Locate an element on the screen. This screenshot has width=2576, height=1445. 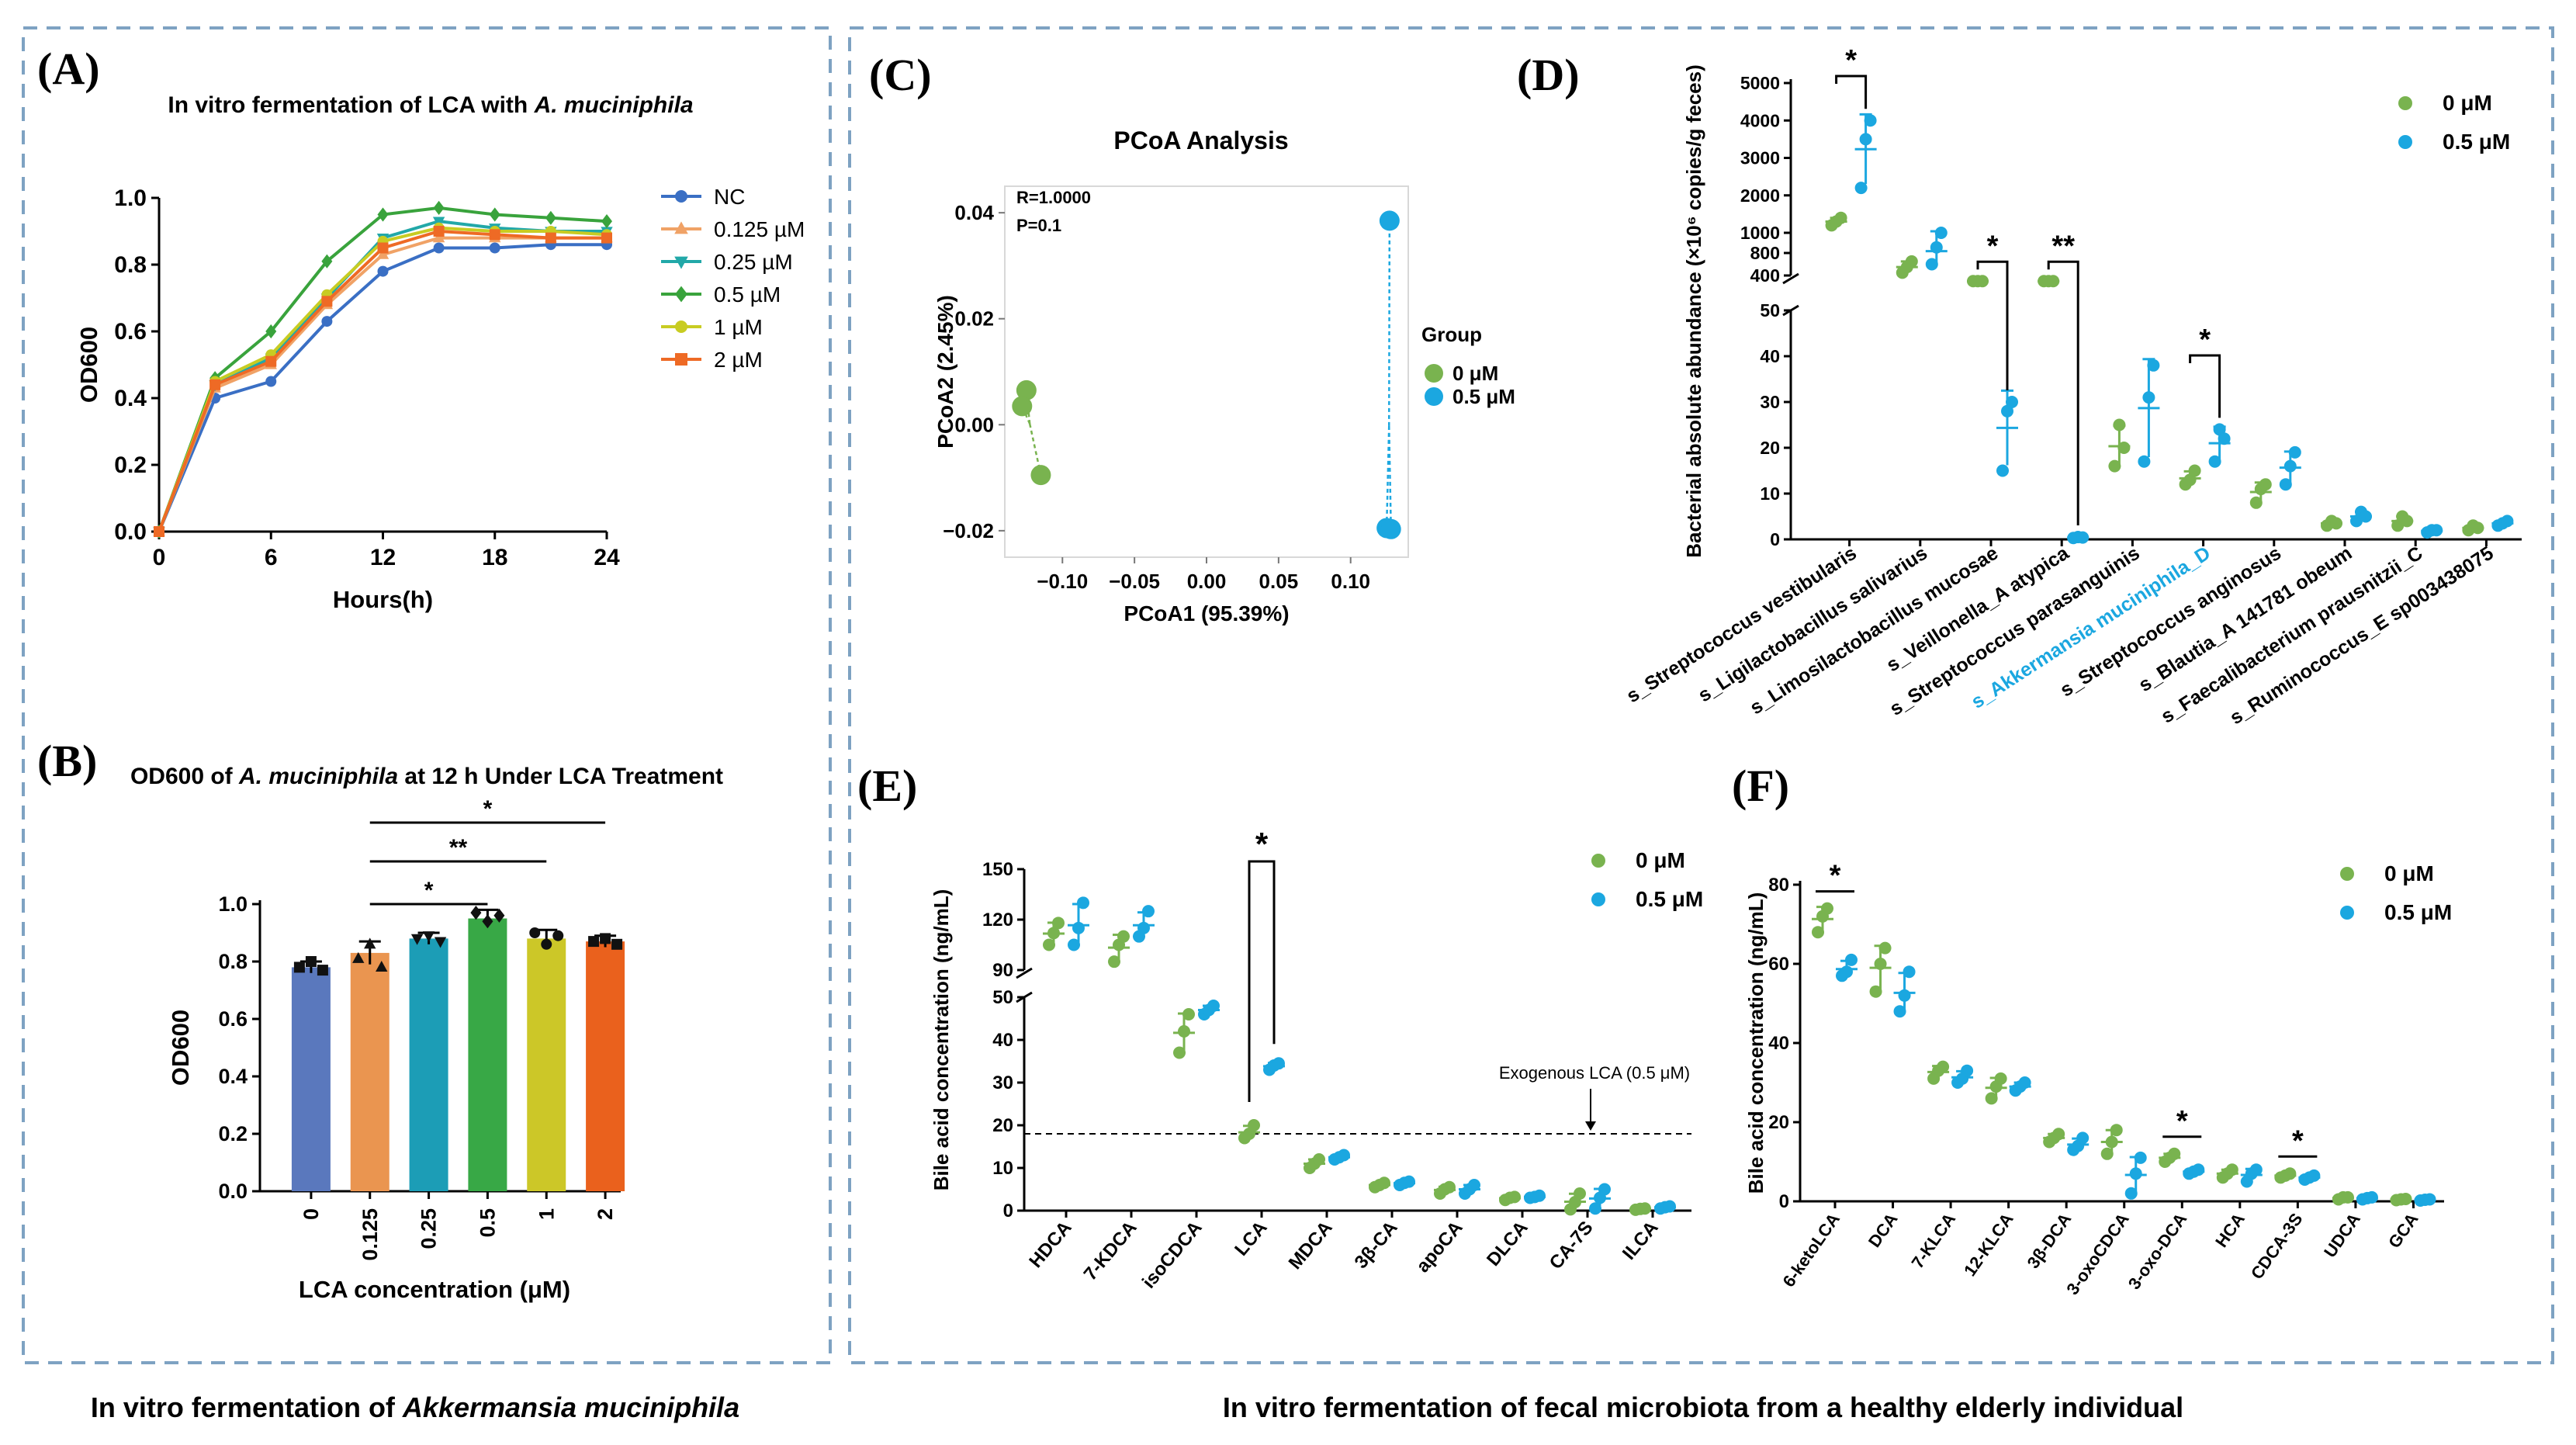
x-tick-label: 0.05 is located at coordinates (1279, 581).